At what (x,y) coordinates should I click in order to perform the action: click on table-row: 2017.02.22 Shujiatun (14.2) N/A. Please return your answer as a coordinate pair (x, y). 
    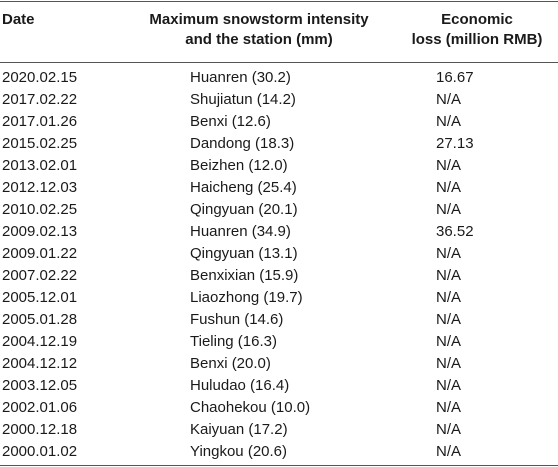
    Looking at the image, I should click on (279, 100).